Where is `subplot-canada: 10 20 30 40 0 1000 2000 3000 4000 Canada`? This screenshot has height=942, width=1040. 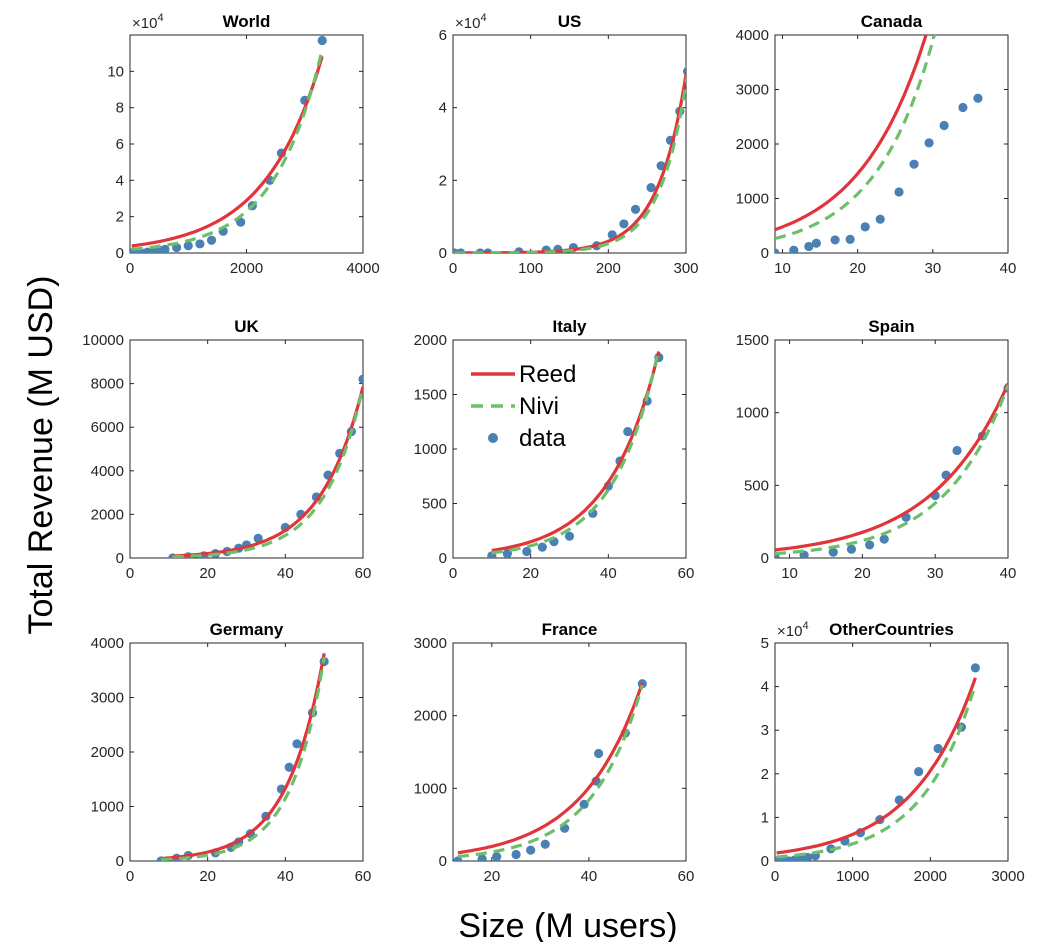 subplot-canada: 10 20 30 40 0 1000 2000 3000 4000 Canada is located at coordinates (876, 144).